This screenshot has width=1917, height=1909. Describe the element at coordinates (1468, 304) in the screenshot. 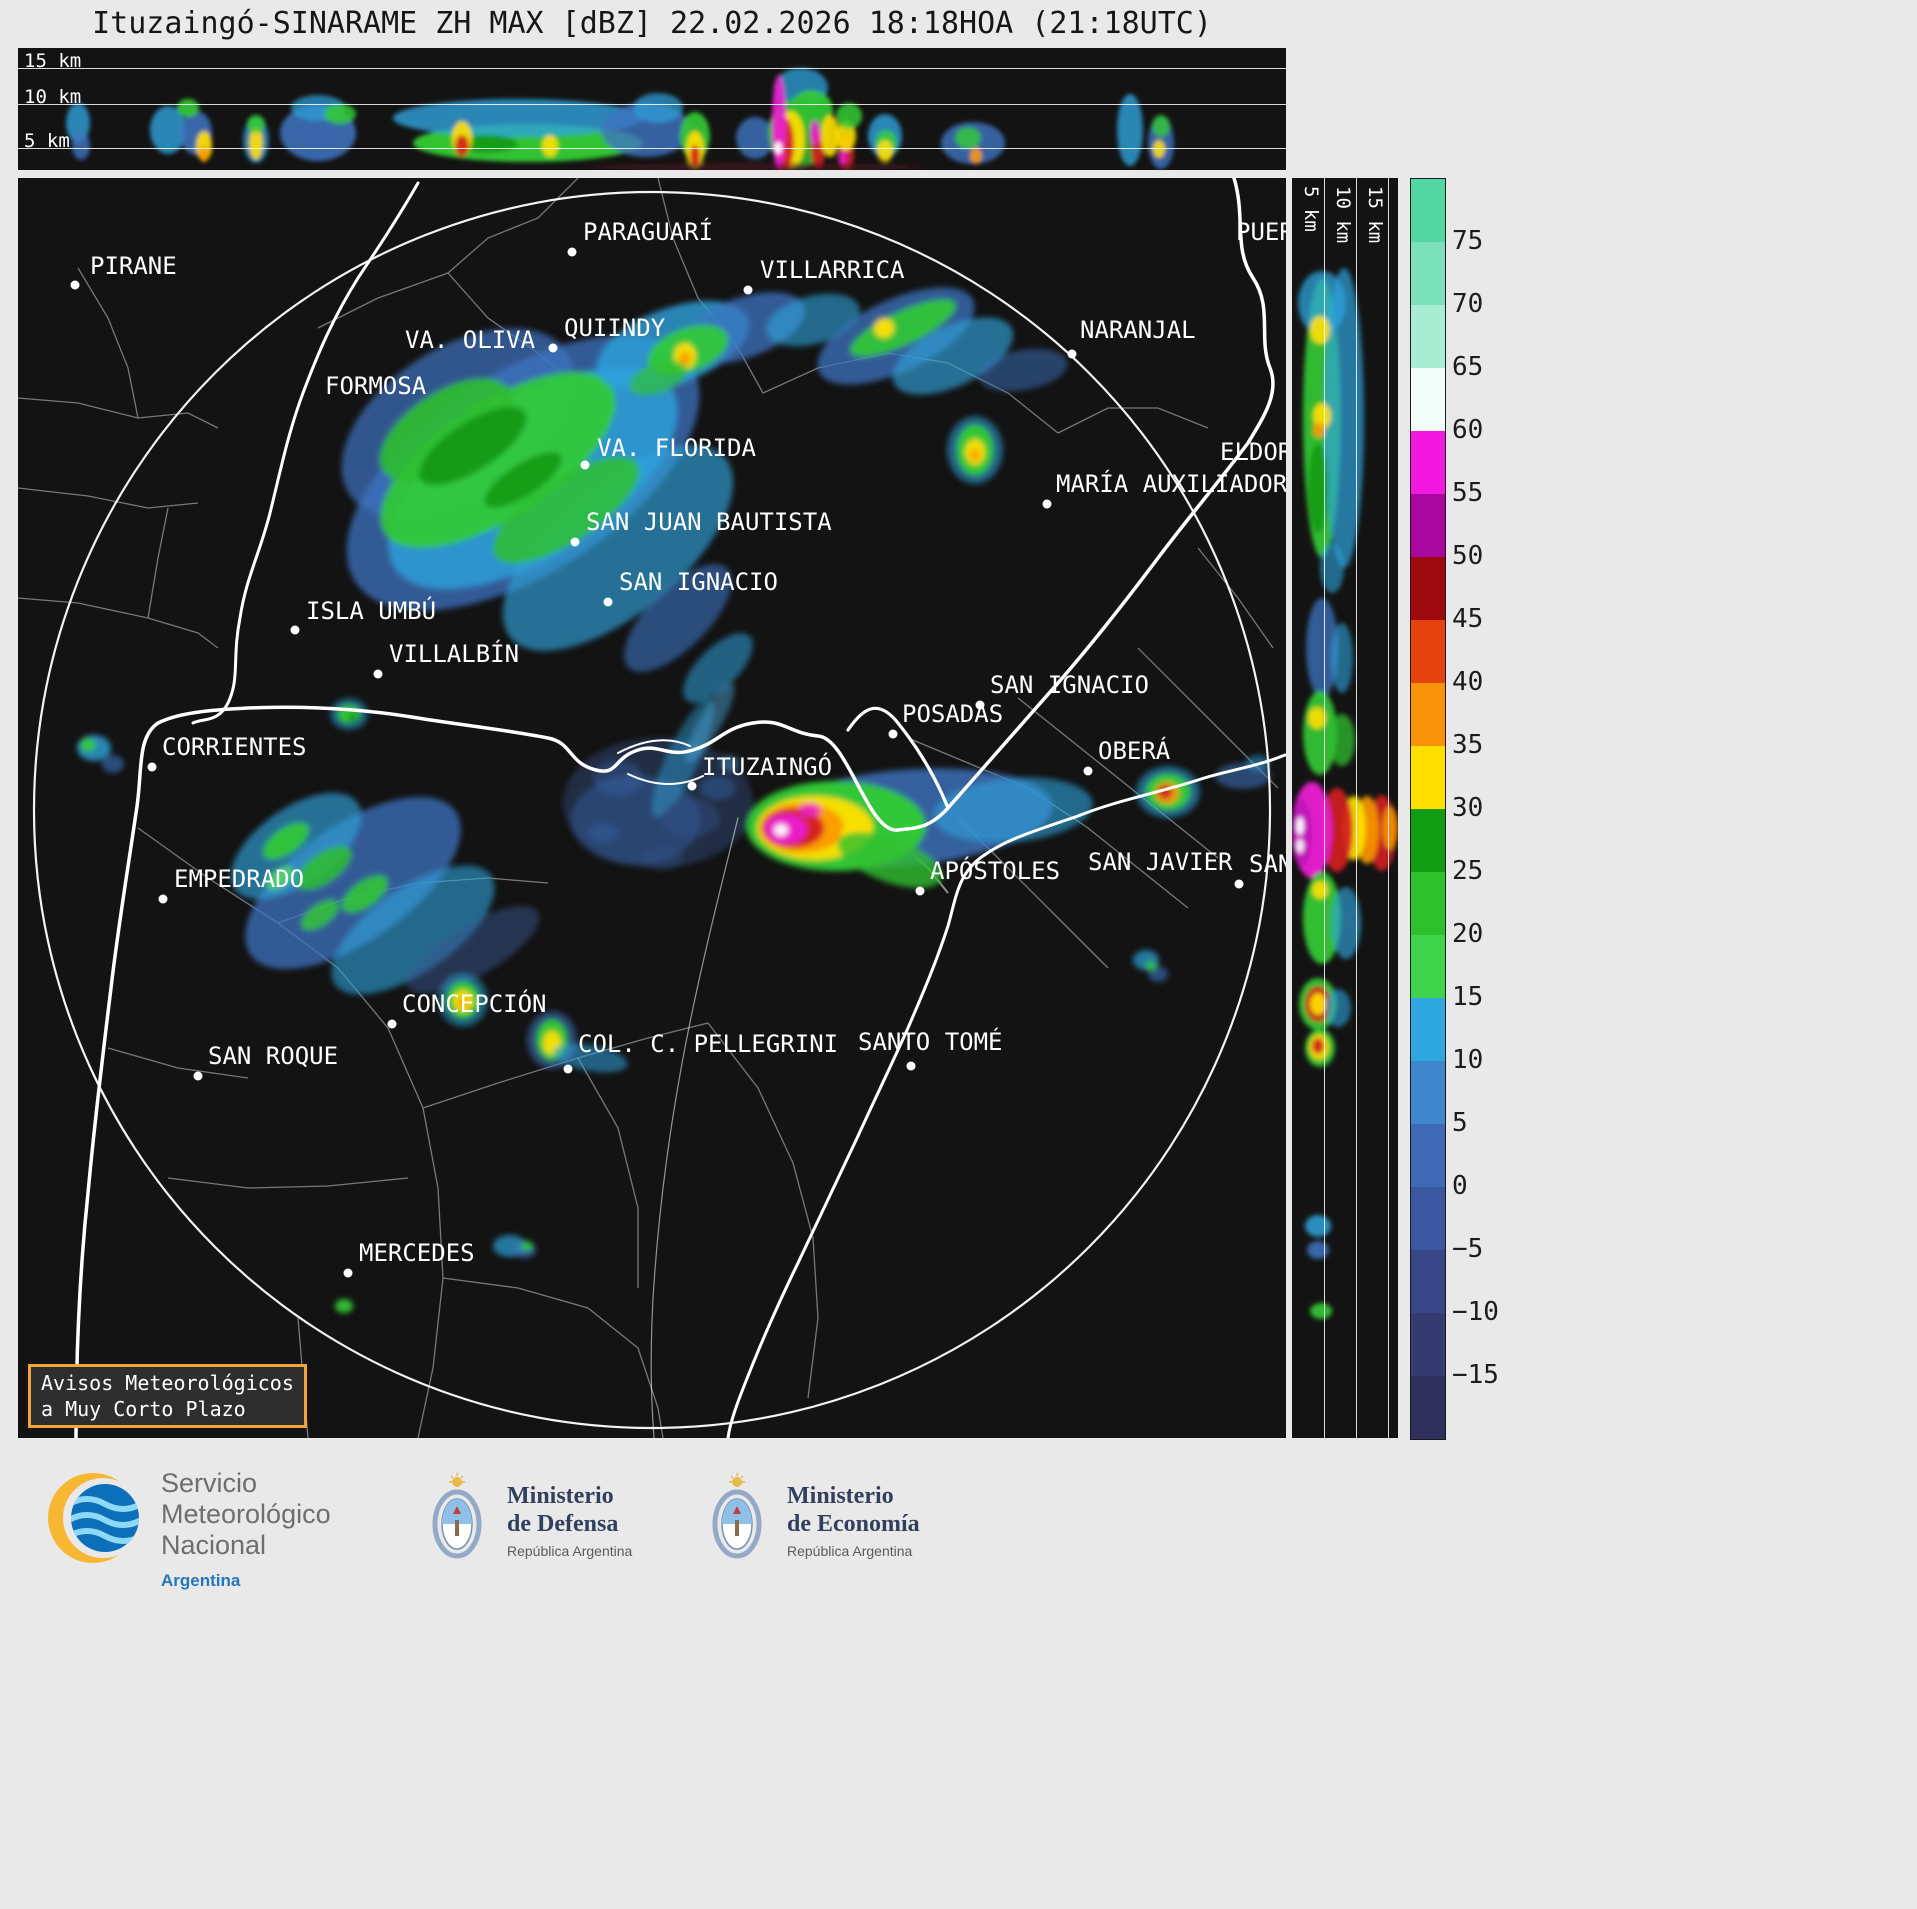

I see `colorbar-tick-label: 70` at that location.